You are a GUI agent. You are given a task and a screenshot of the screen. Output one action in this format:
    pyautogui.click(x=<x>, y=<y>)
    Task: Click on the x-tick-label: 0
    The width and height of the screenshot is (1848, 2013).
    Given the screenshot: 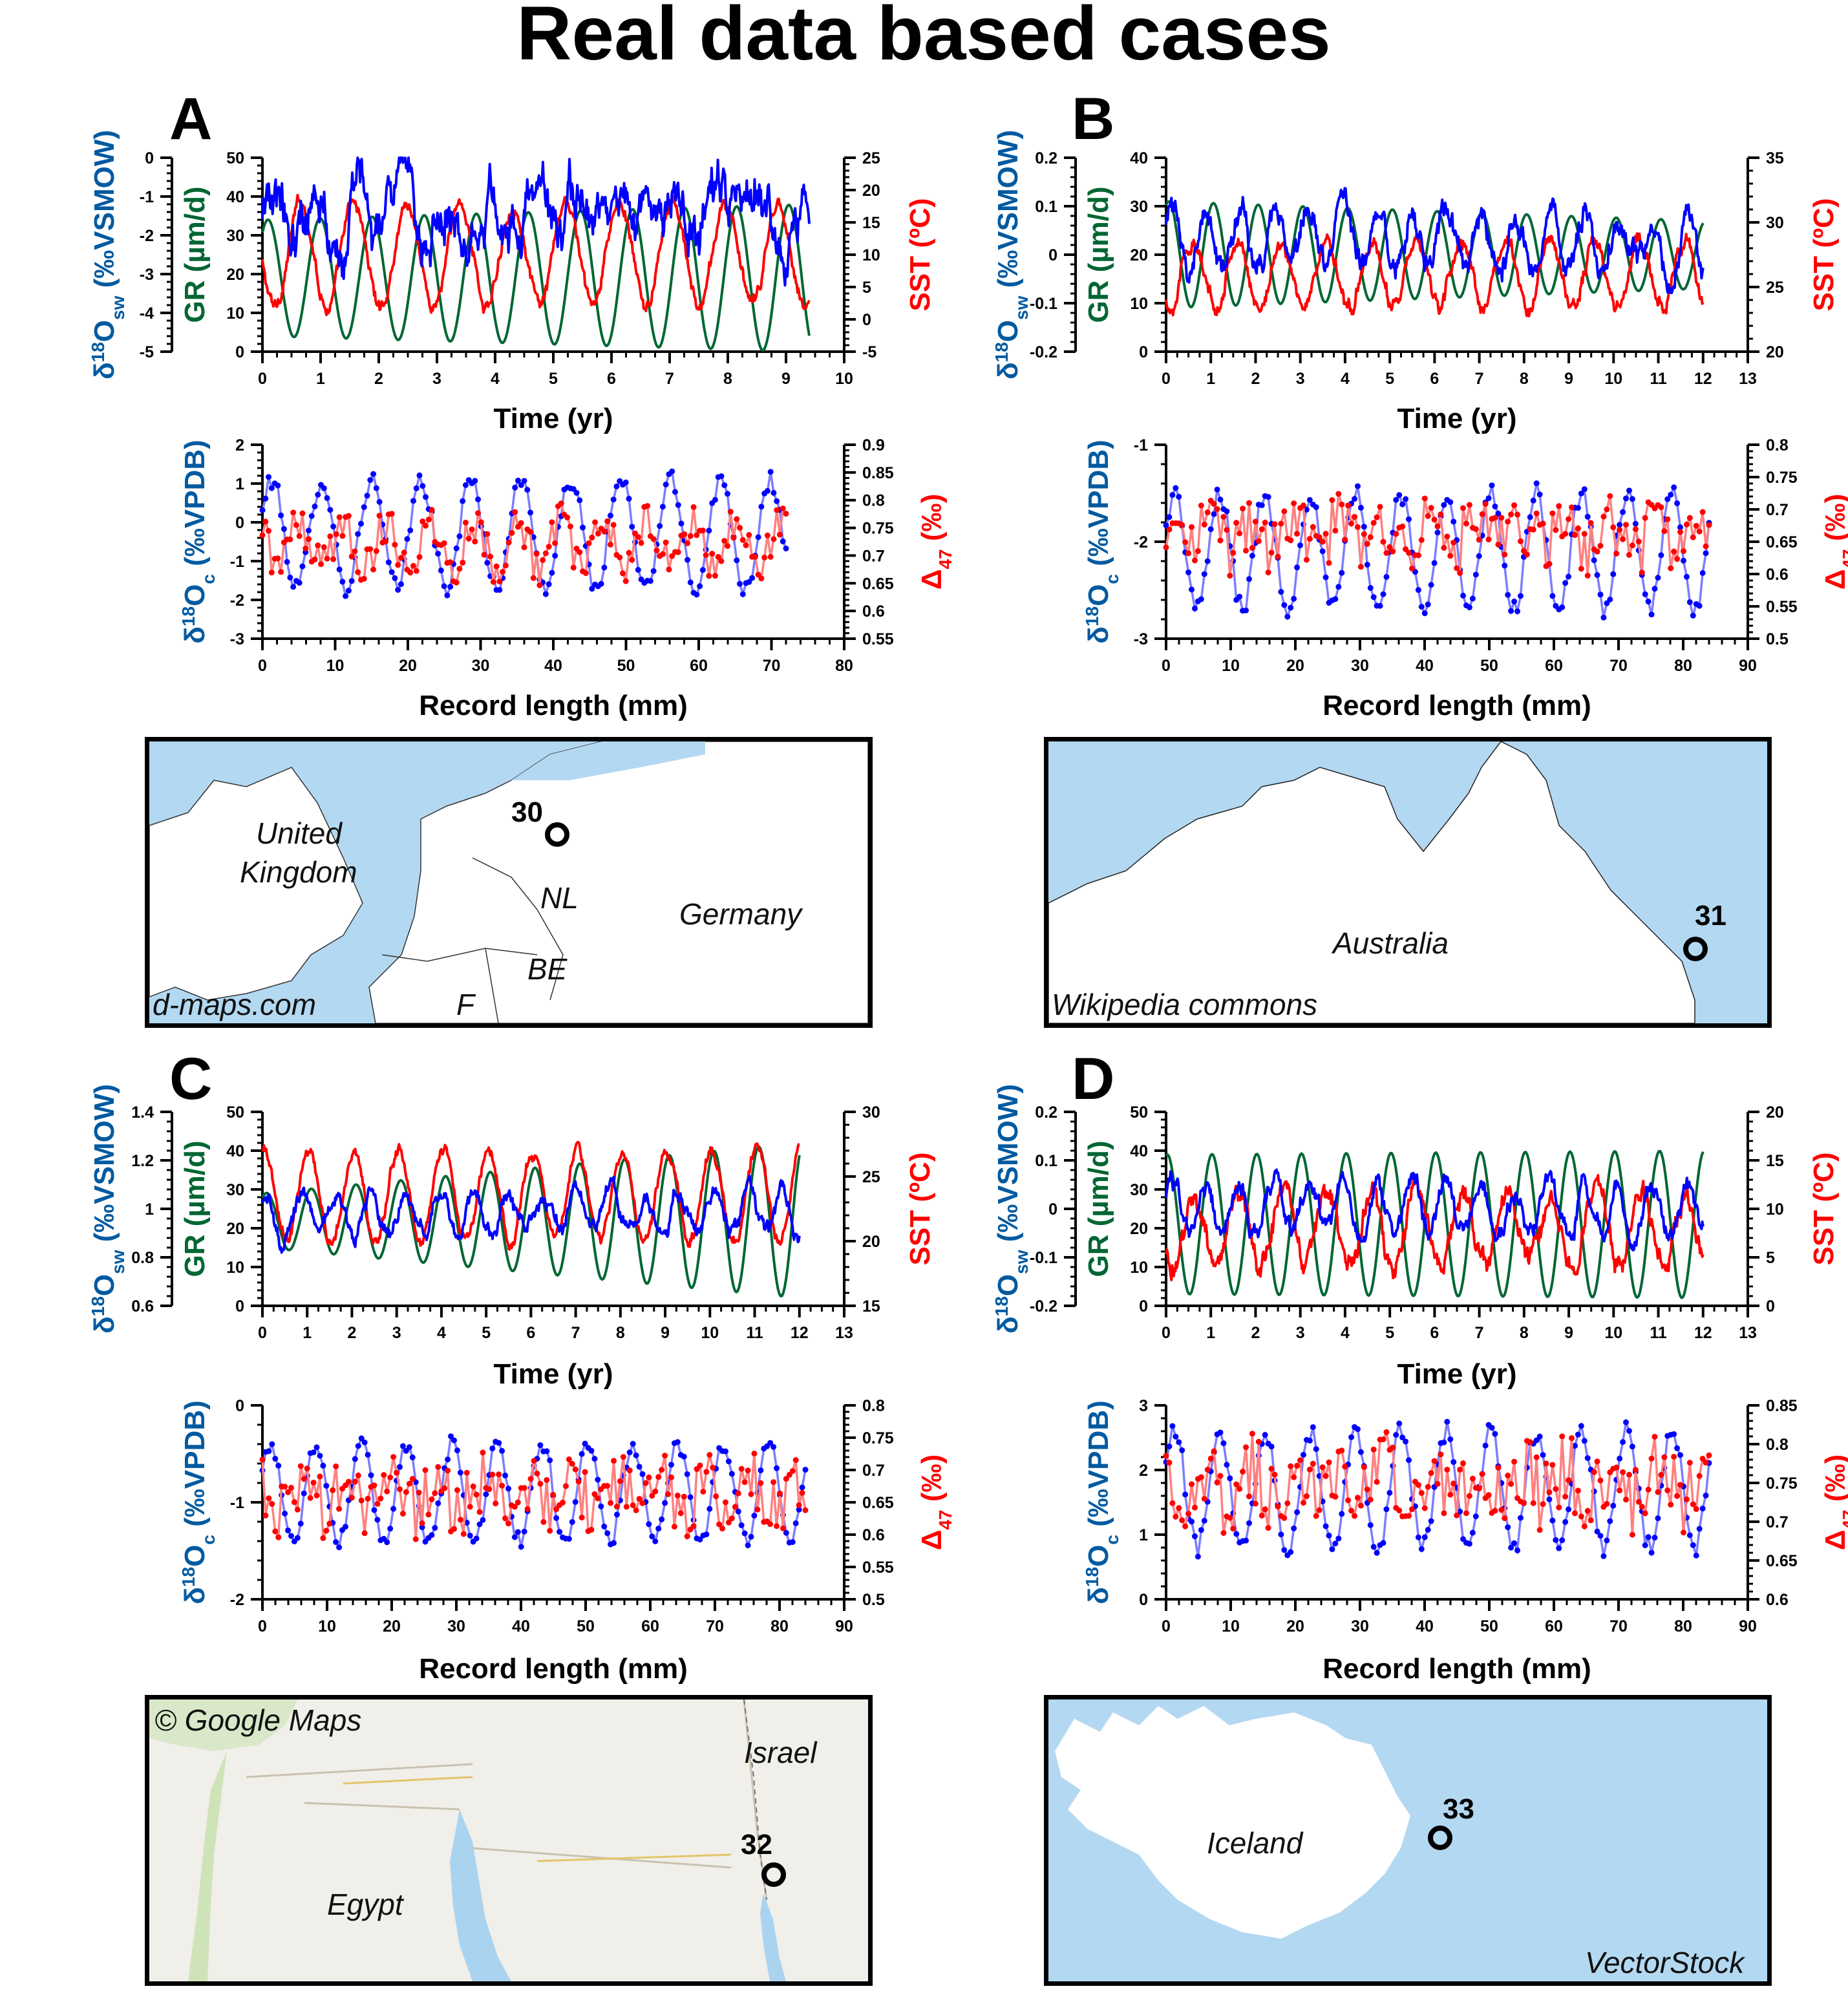 What is the action you would take?
    pyautogui.click(x=262, y=1333)
    